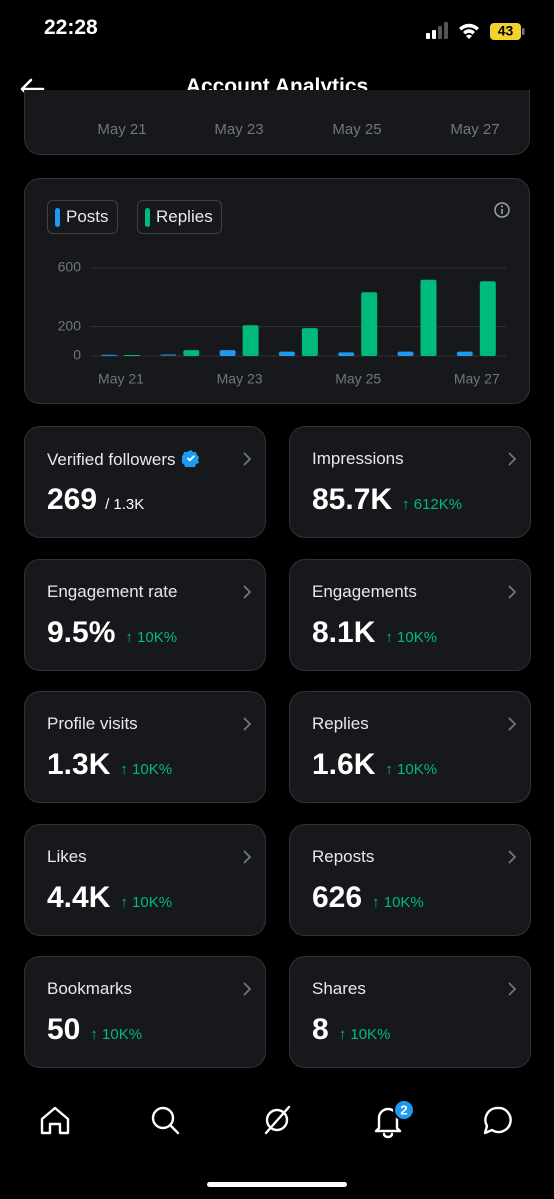  I want to click on metric-number: 1.3K, so click(79, 764).